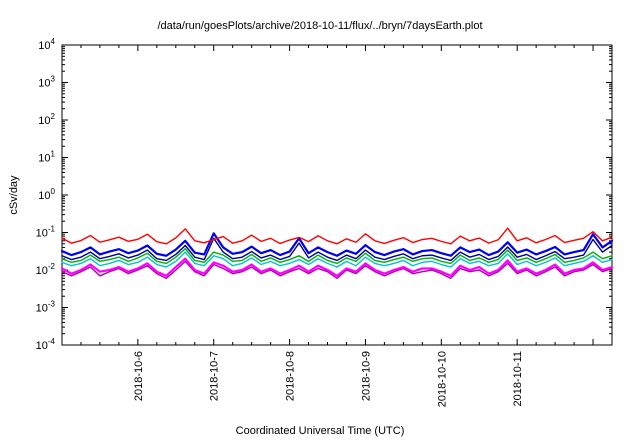 The image size is (640, 448). I want to click on series-cyan, so click(337, 259).